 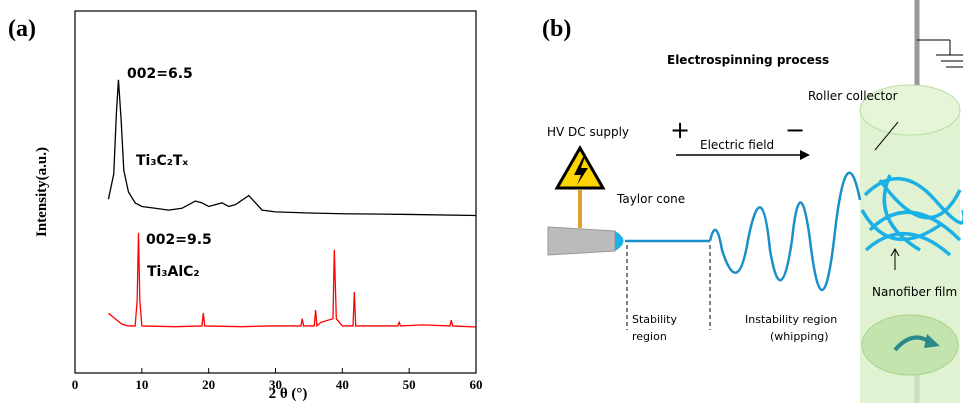 I want to click on fibers, so click(x=911, y=215).